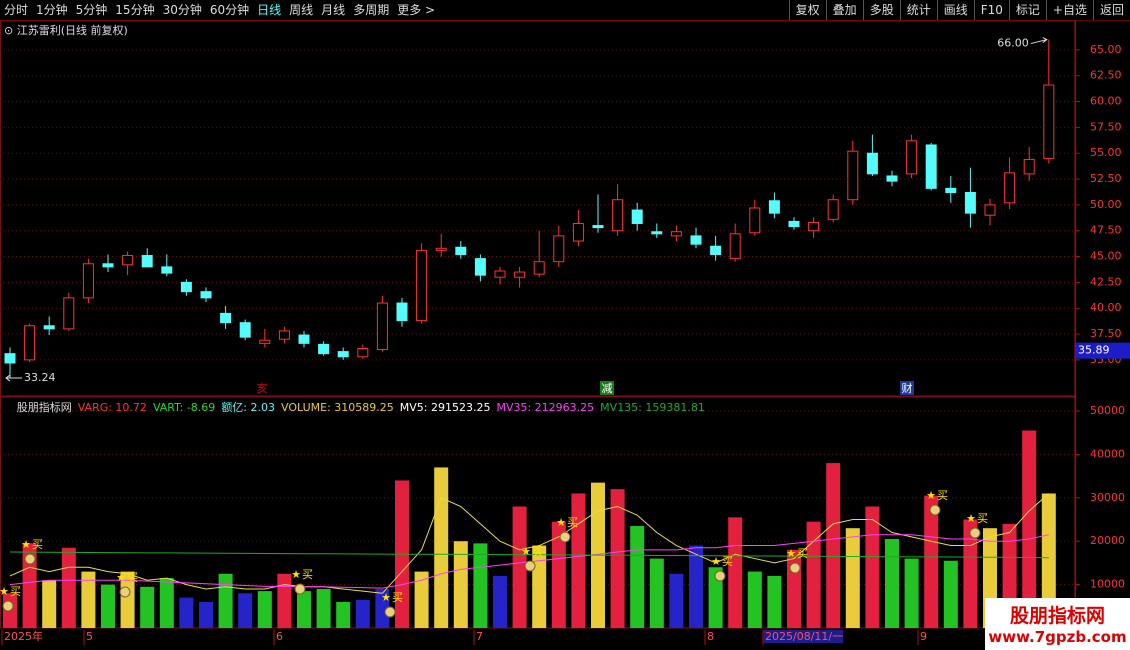 The height and width of the screenshot is (650, 1130). I want to click on period-tab: 15分钟, so click(135, 10).